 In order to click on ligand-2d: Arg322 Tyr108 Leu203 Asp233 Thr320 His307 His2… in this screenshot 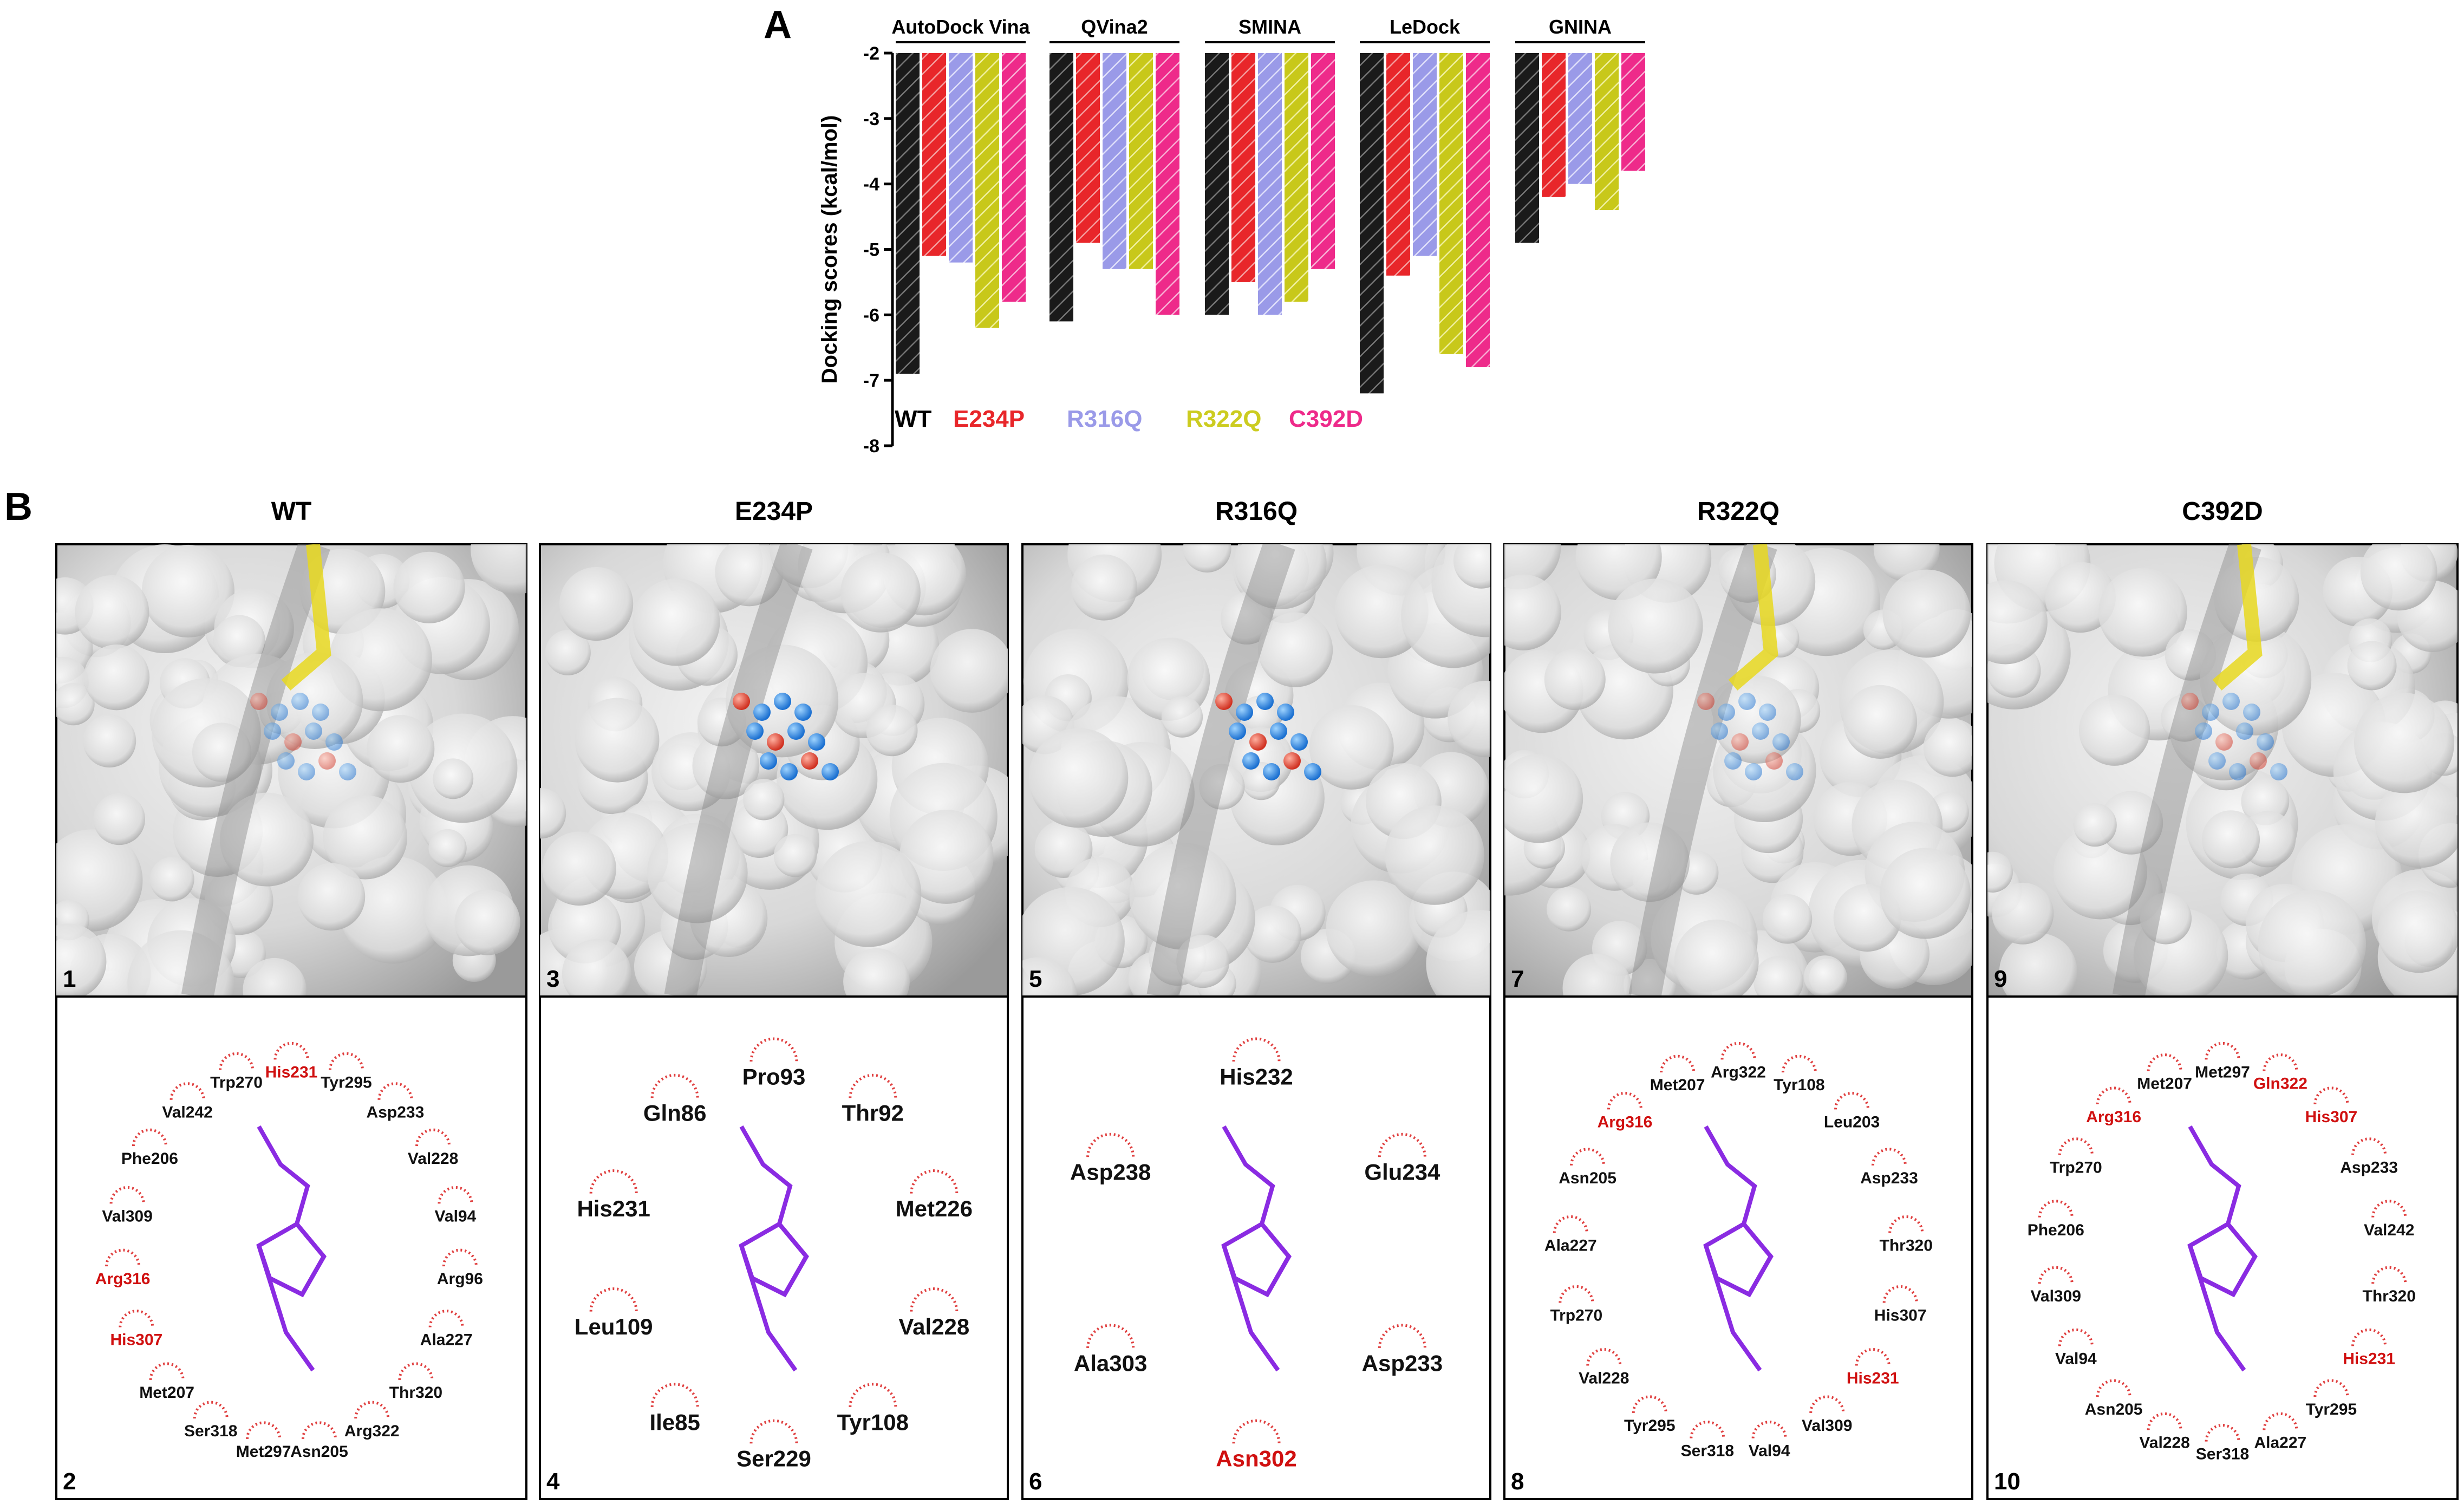, I will do `click(1738, 1250)`.